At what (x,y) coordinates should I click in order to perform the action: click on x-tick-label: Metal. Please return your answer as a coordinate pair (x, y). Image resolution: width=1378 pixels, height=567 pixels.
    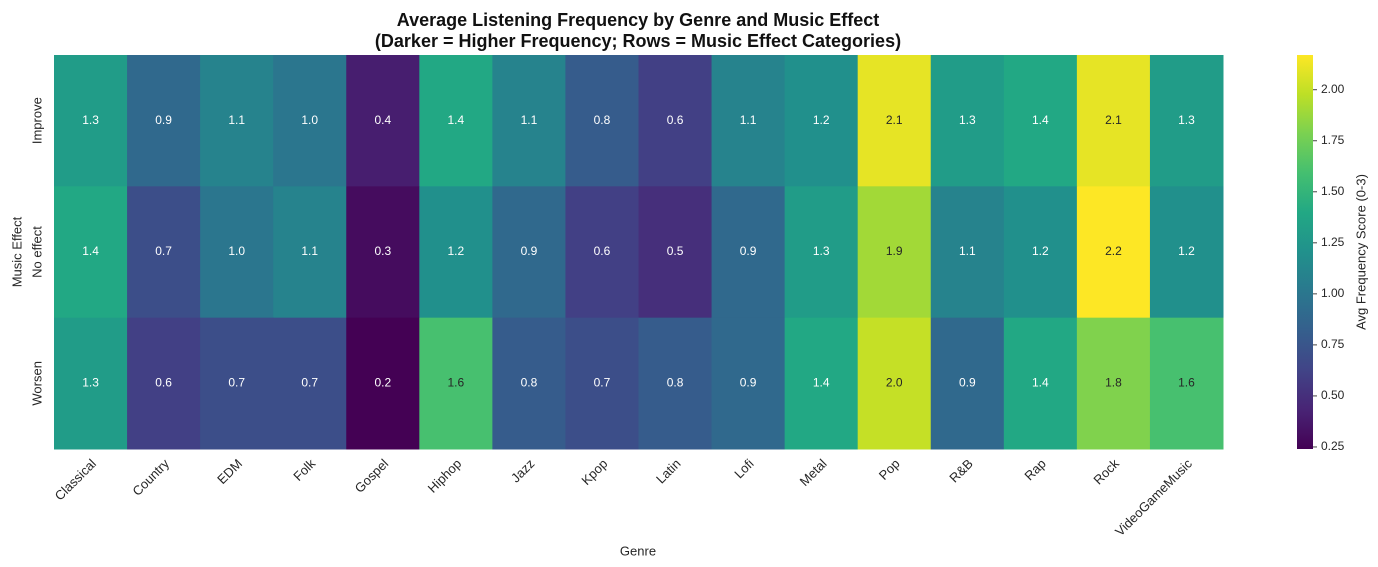
    Looking at the image, I should click on (813, 472).